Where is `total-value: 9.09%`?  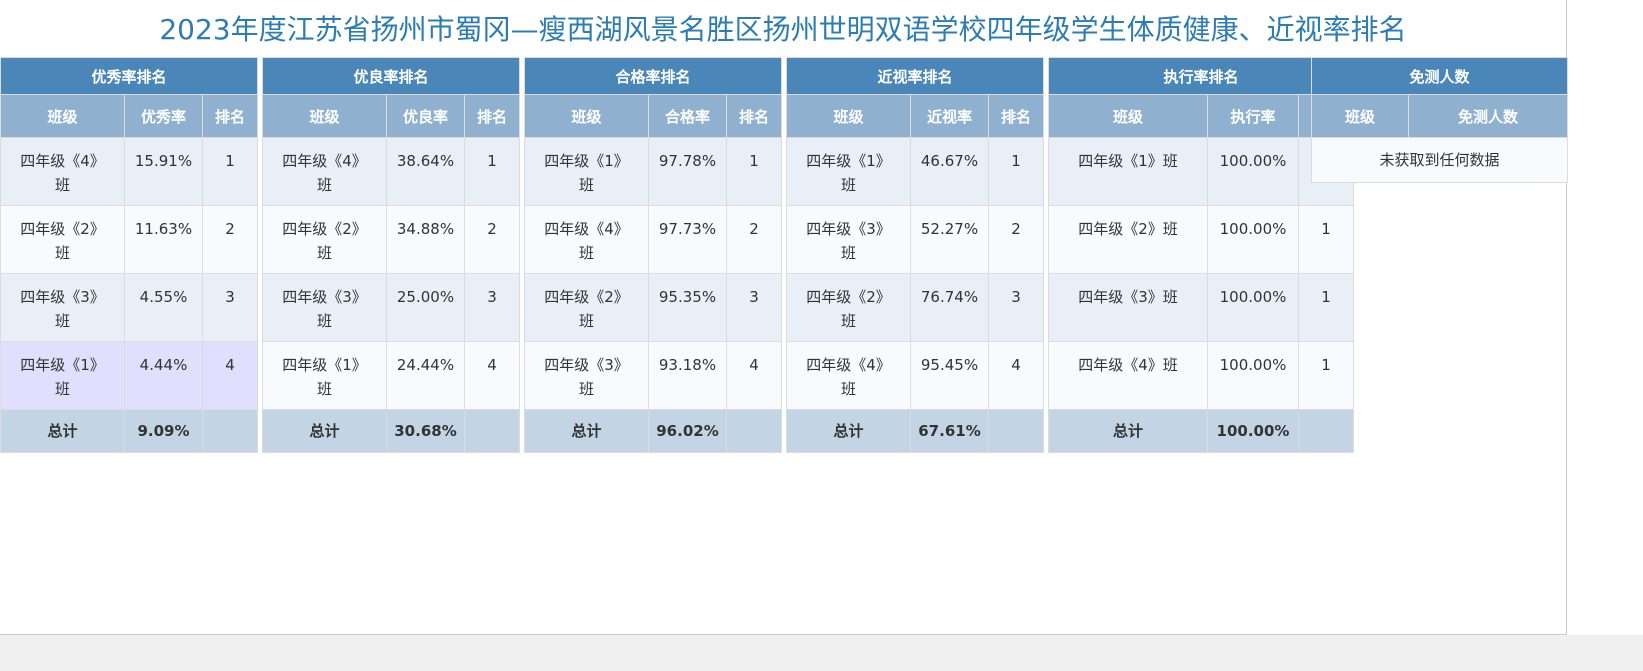
total-value: 9.09% is located at coordinates (163, 431).